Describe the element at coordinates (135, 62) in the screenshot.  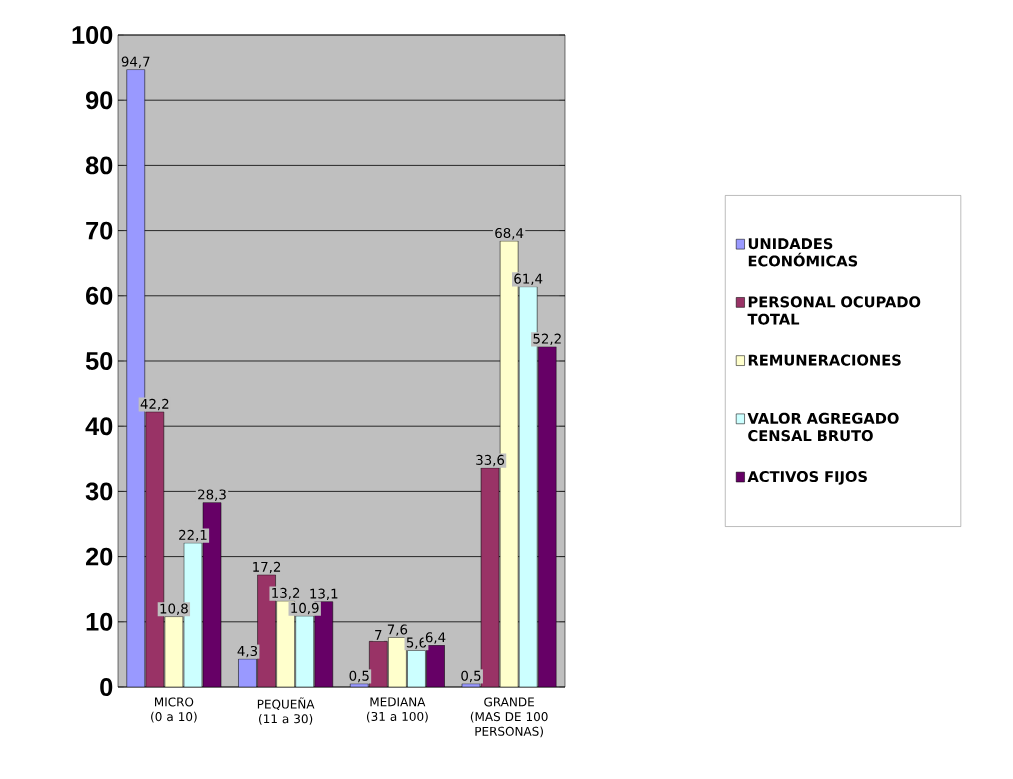
I see `data-label: 94,7` at that location.